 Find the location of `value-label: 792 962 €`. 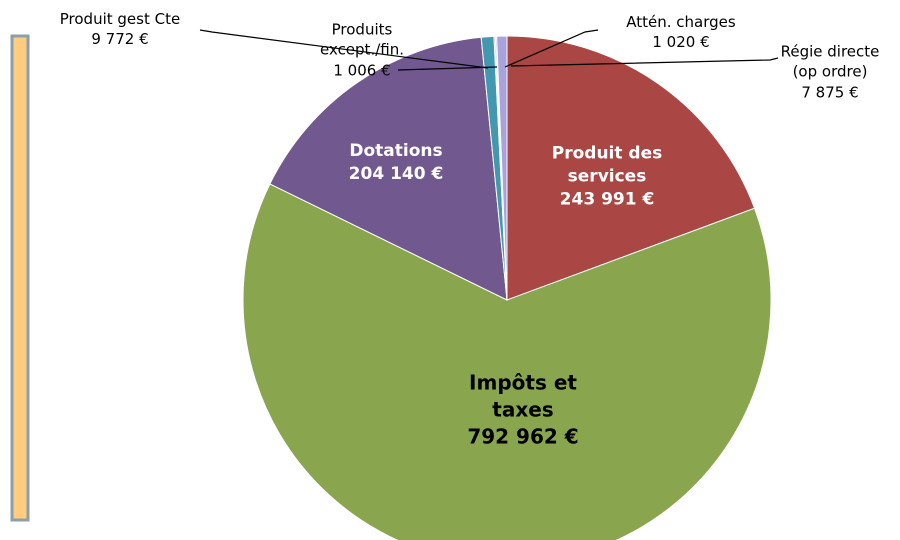

value-label: 792 962 € is located at coordinates (523, 436).